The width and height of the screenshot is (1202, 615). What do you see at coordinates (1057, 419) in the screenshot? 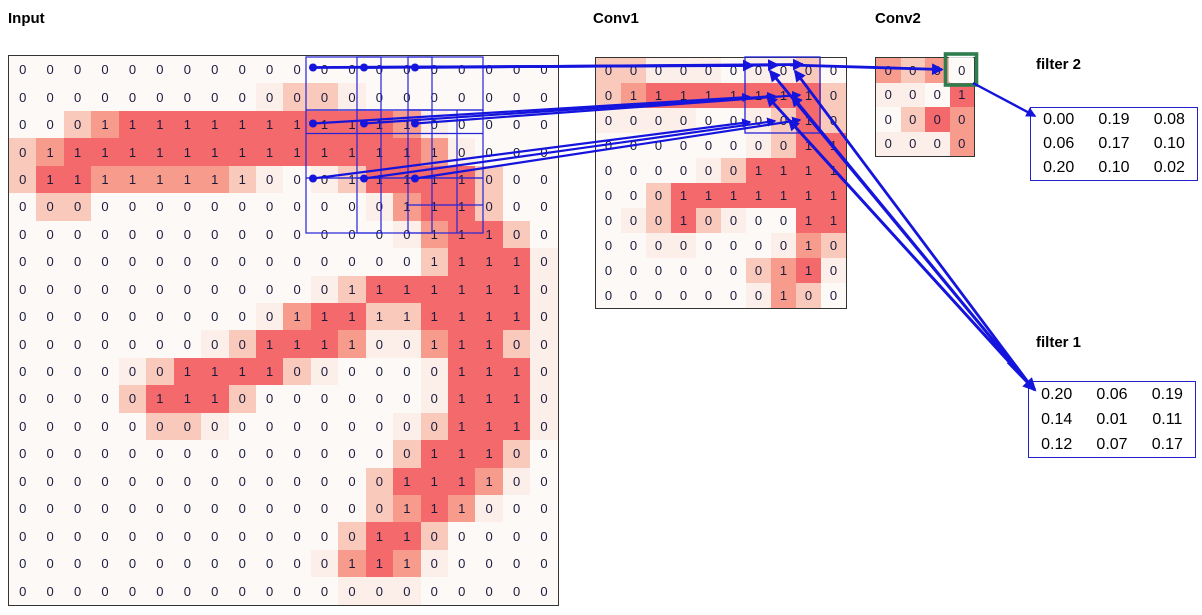
I see `filter1-value: 0.14` at bounding box center [1057, 419].